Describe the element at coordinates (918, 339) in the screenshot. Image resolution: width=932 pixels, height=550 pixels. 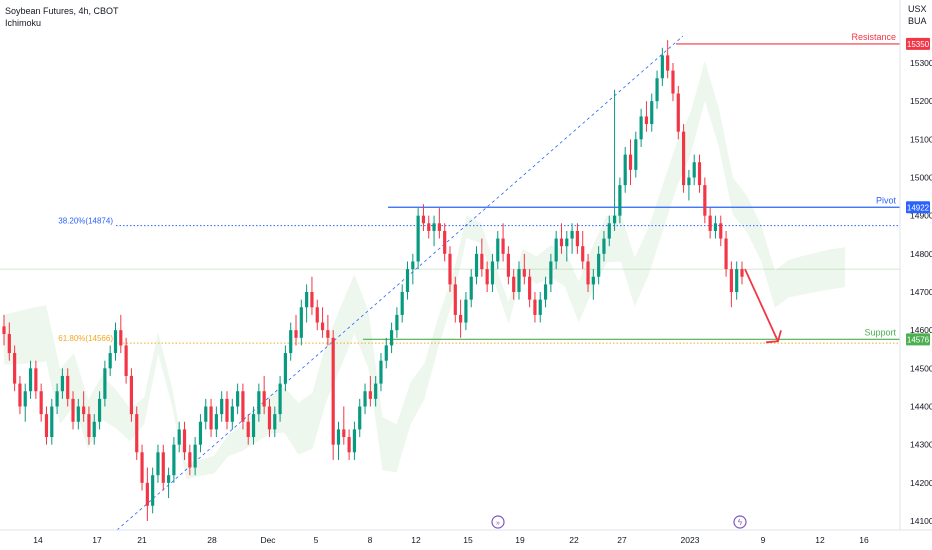
I see `price-tag-text: 14576` at that location.